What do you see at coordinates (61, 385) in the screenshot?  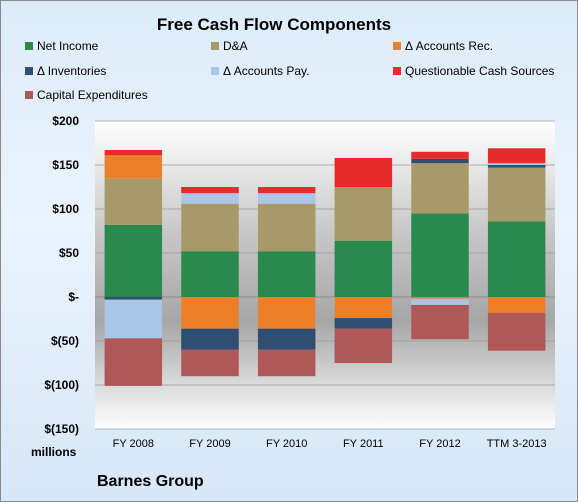 I see `y-tick-label: $(100)` at bounding box center [61, 385].